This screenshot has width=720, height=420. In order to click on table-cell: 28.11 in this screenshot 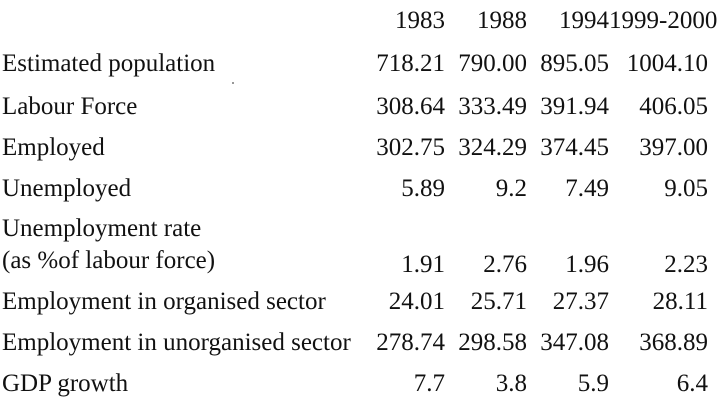, I will do `click(680, 301)`.